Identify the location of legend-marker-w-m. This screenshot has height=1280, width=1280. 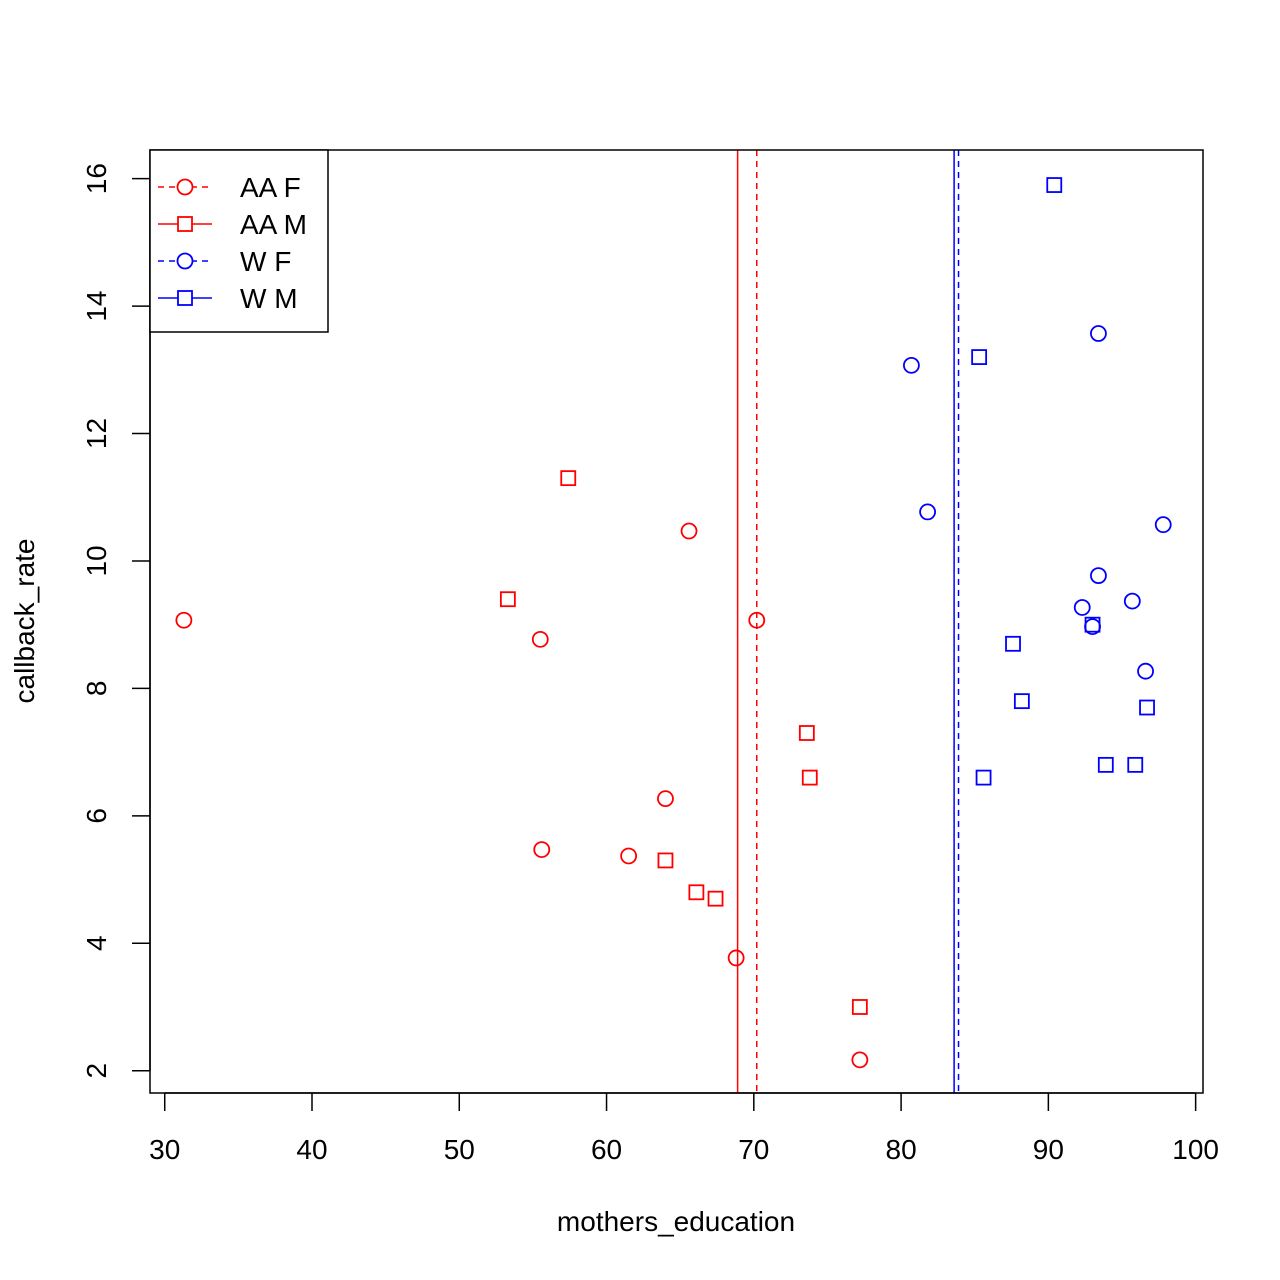
(185, 298).